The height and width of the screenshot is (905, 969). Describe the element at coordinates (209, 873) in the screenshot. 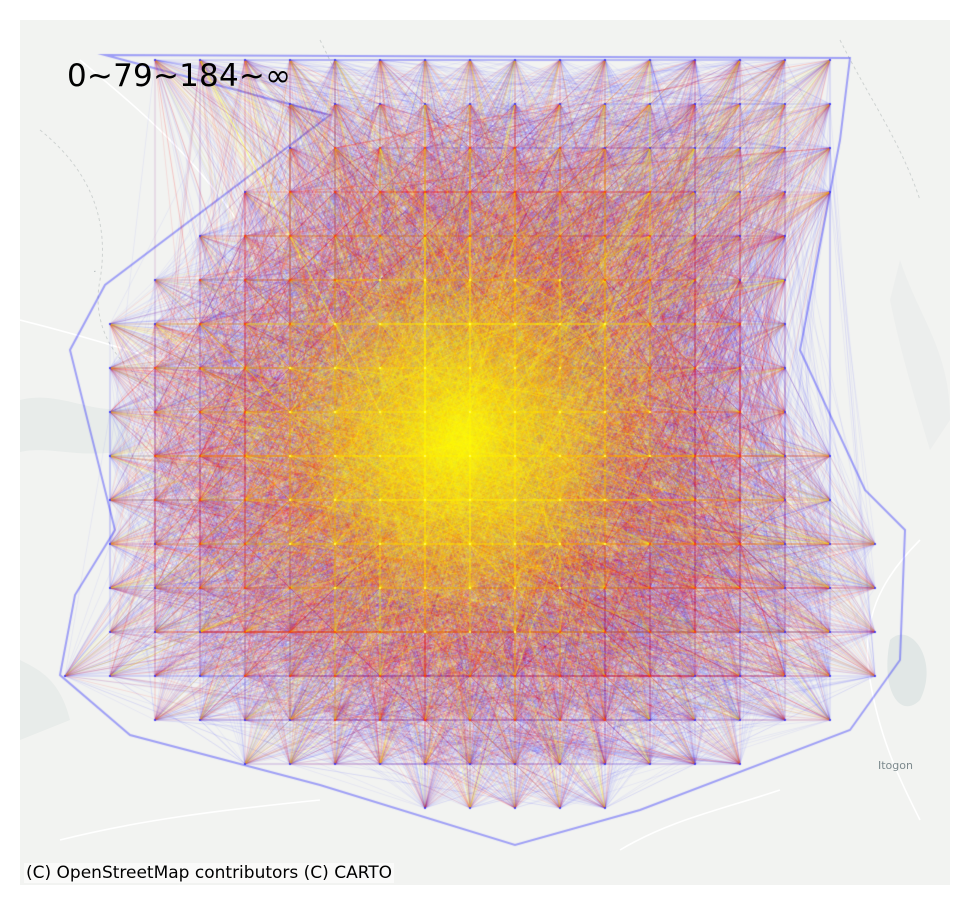

I see `map-attribution: (C) OpenStreetMap contributors (C) CARTO` at that location.